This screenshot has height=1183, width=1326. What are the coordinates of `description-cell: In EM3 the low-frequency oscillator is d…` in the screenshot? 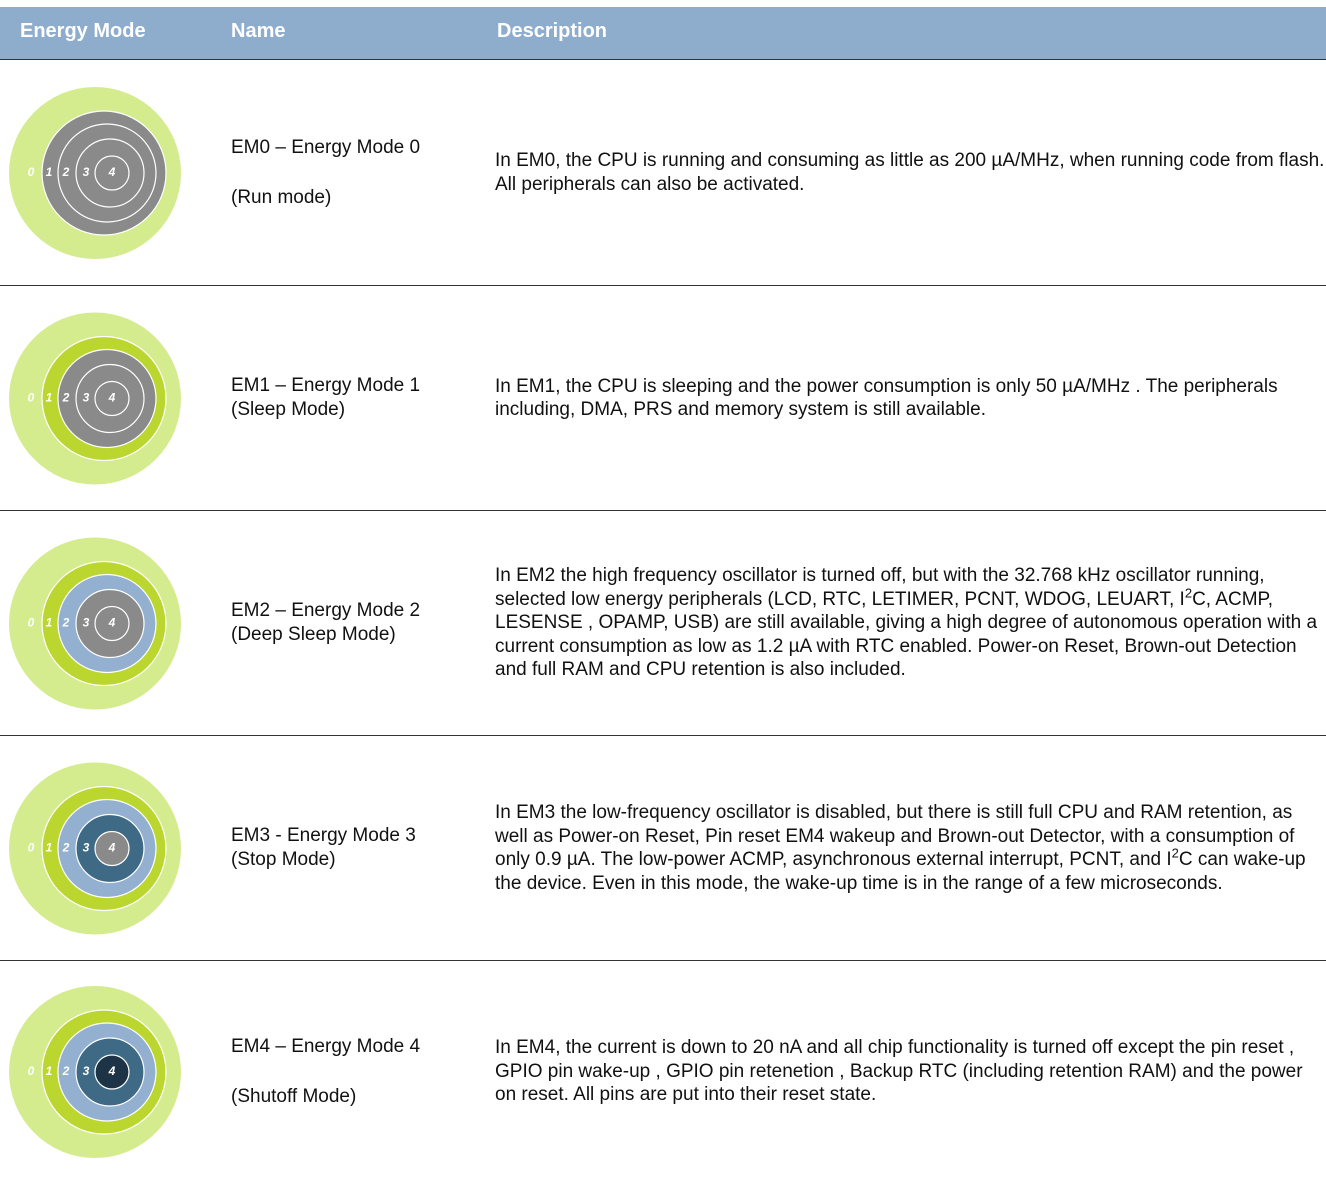 It's located at (910, 848).